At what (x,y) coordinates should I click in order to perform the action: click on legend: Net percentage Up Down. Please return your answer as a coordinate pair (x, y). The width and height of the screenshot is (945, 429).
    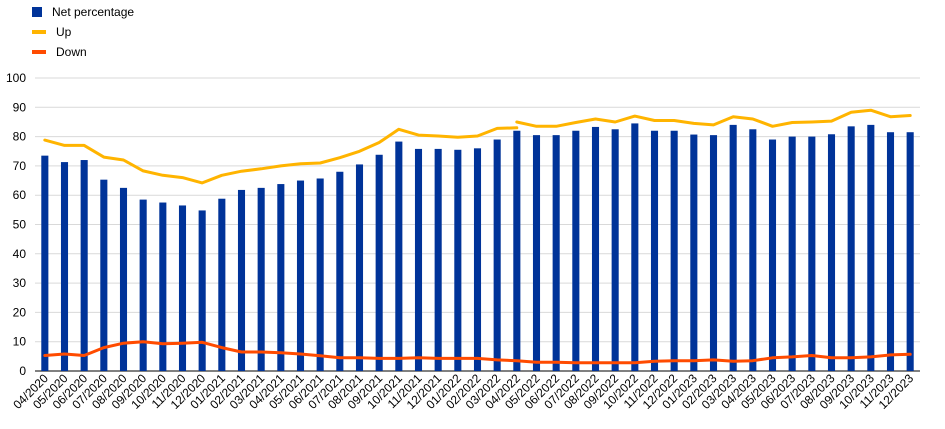
    Looking at the image, I should click on (83, 32).